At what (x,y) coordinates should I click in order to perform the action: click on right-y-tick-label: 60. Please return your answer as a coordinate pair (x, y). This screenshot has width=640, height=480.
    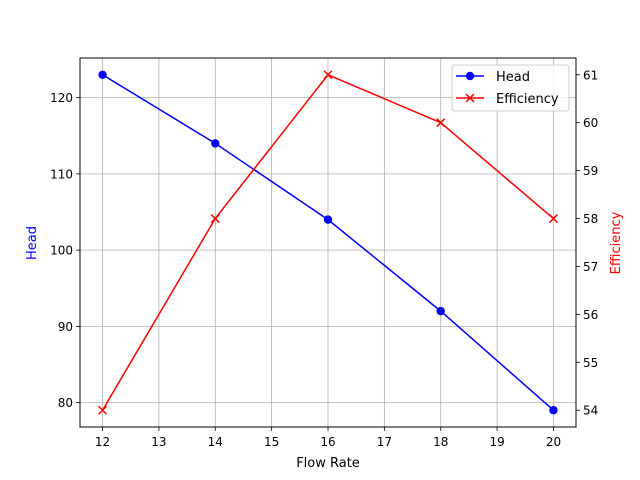
    Looking at the image, I should click on (590, 123).